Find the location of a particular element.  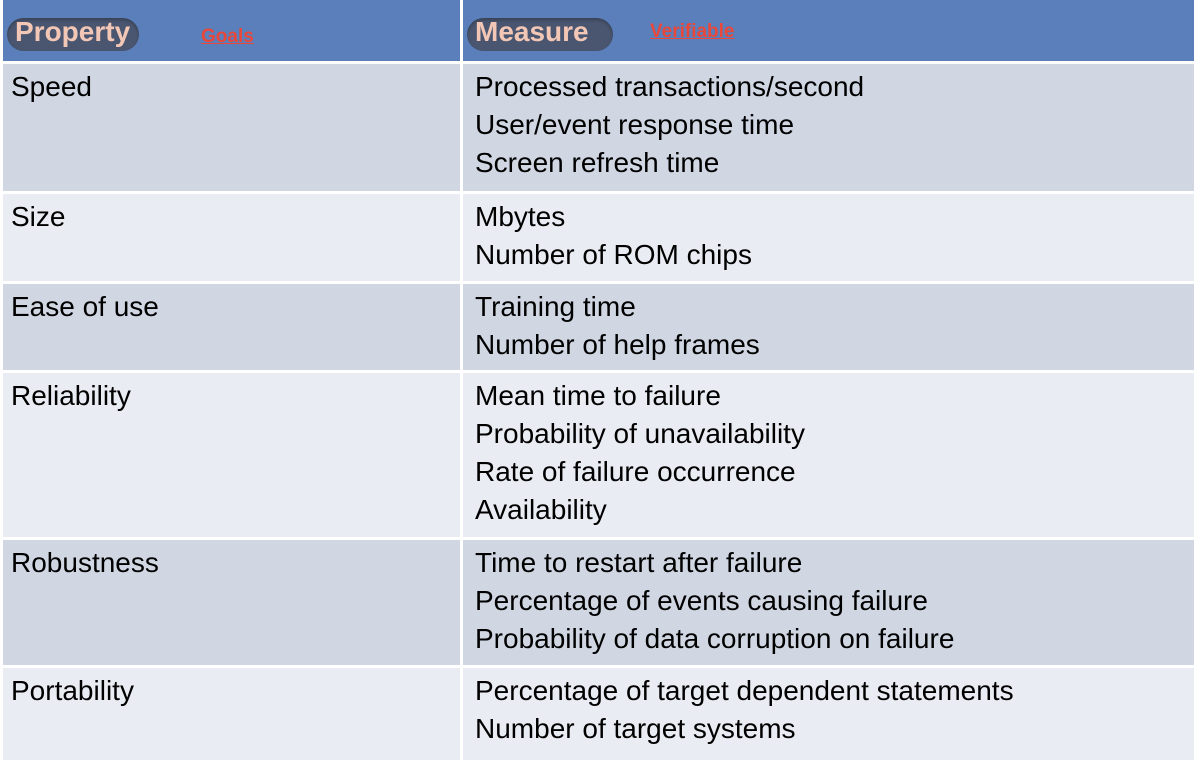

measure-item: Number of help frames is located at coordinates (617, 344).